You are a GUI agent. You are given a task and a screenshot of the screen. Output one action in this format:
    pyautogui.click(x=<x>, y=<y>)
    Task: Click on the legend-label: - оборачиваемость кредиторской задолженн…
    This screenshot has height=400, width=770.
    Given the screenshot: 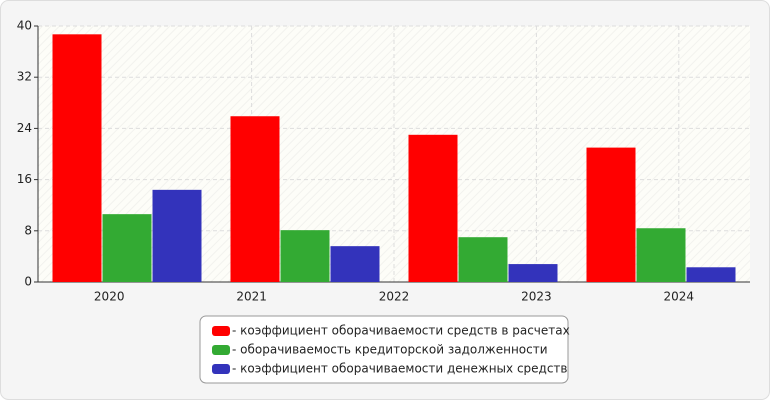 What is the action you would take?
    pyautogui.click(x=390, y=350)
    